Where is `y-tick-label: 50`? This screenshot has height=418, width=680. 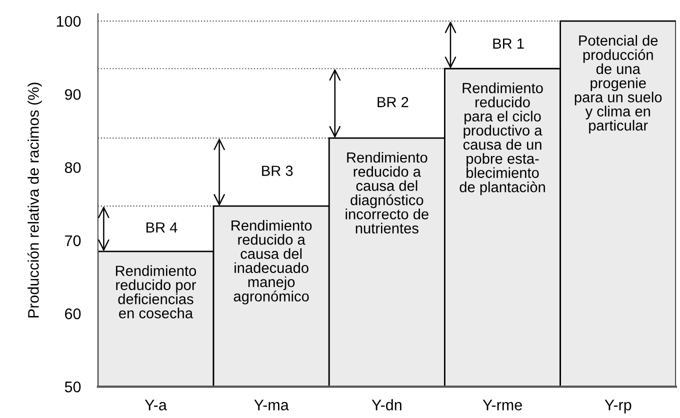 y-tick-label: 50 is located at coordinates (72, 387).